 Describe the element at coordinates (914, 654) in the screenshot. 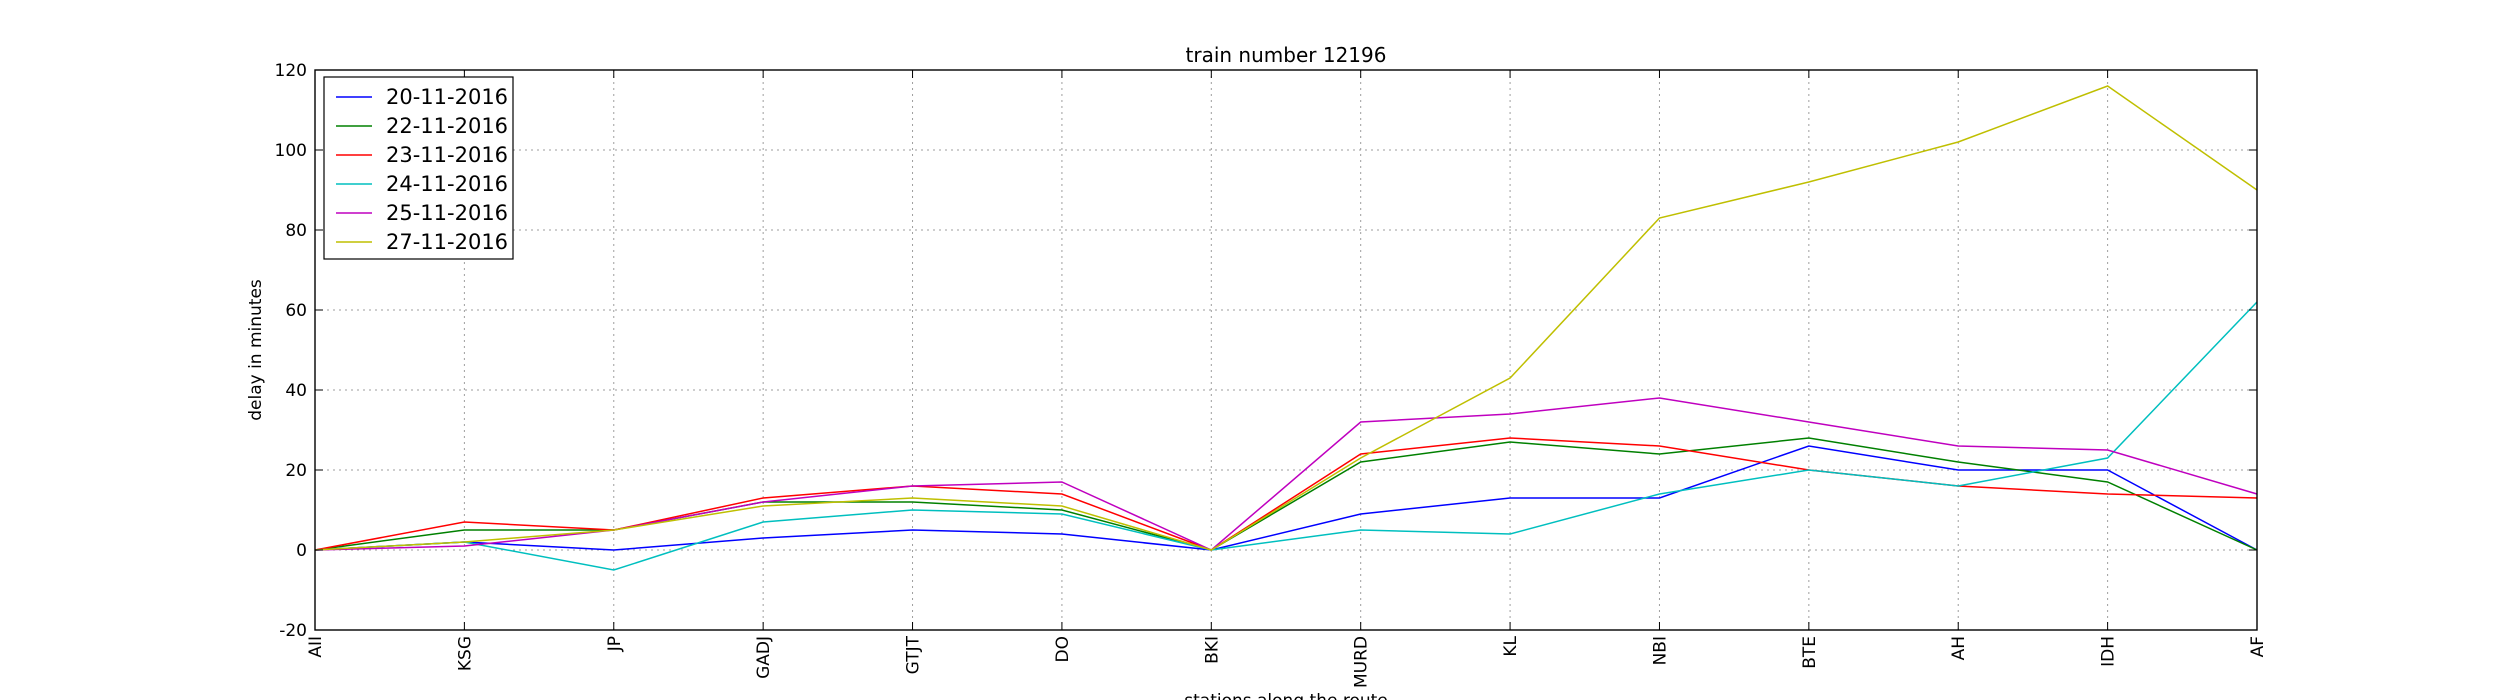

I see `x-tick-label: GTJT` at that location.